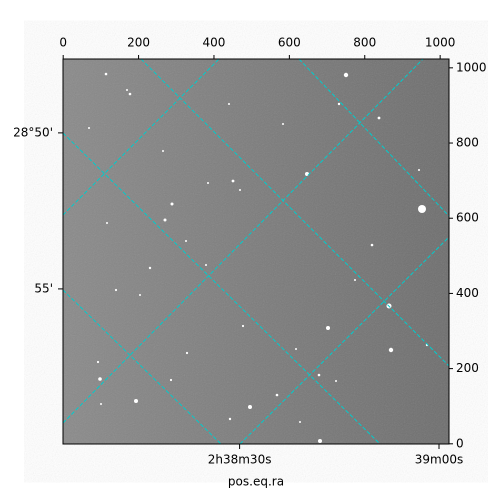  I want to click on world-x-tick-label: 39m00s, so click(439, 460).